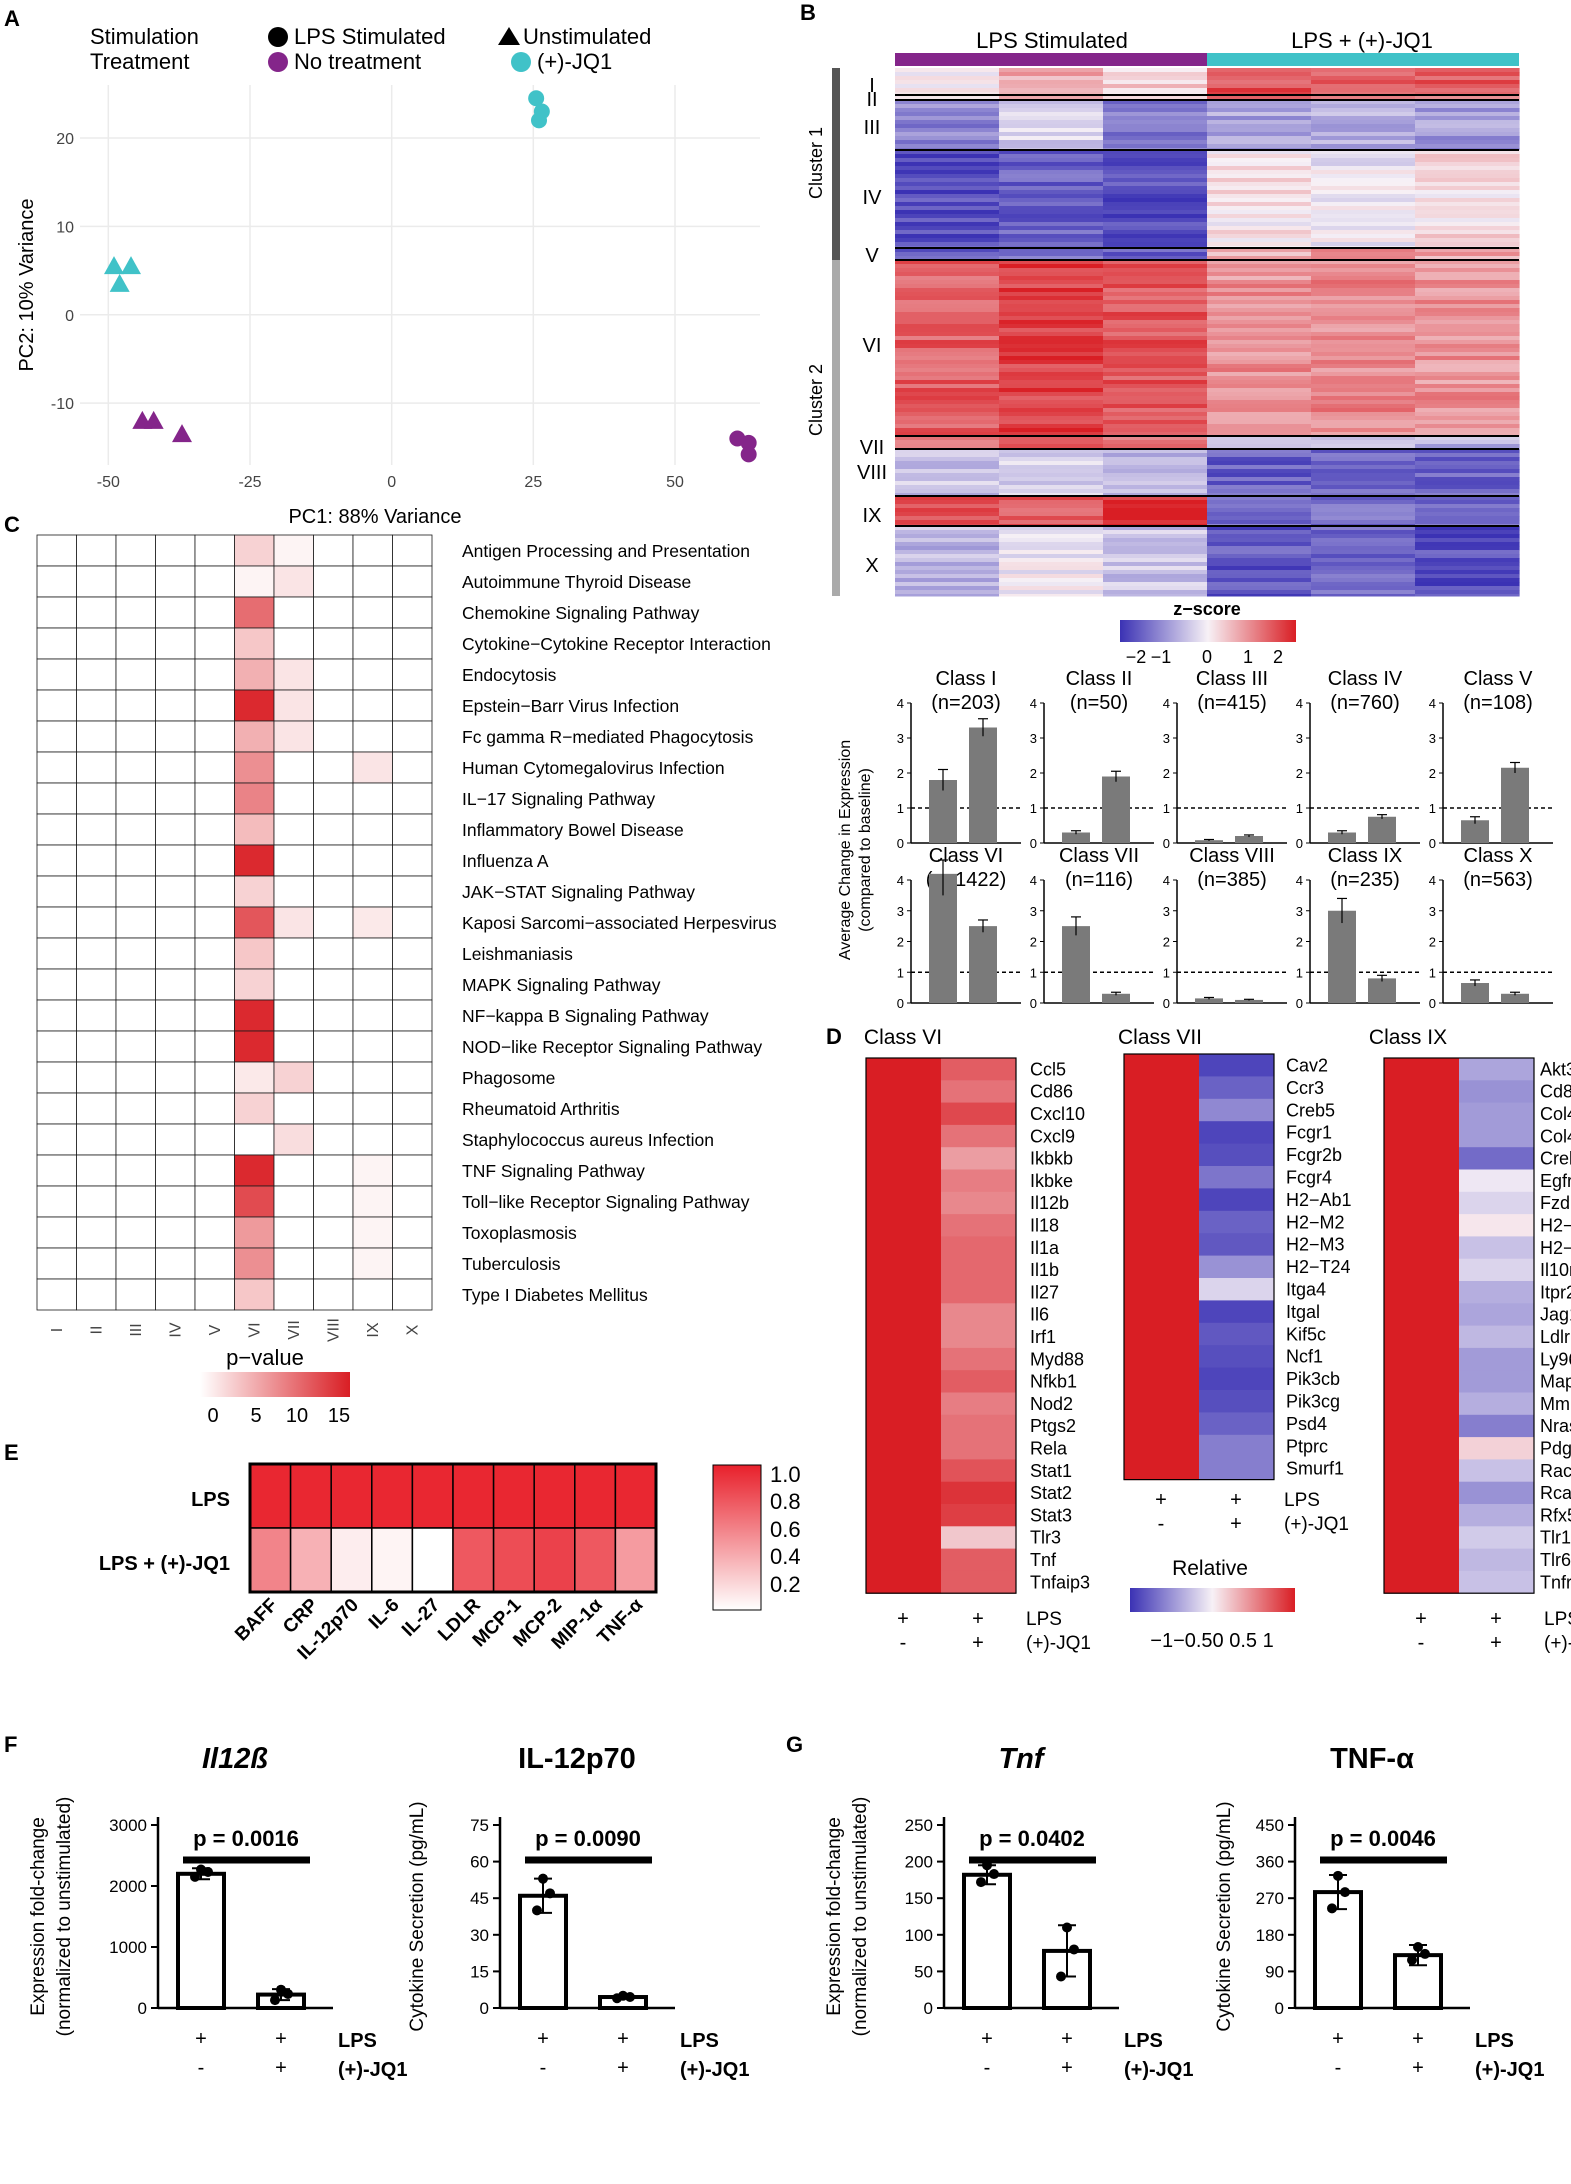 This screenshot has width=1571, height=2184. What do you see at coordinates (1045, 1538) in the screenshot?
I see `gene-label: Tlr3` at bounding box center [1045, 1538].